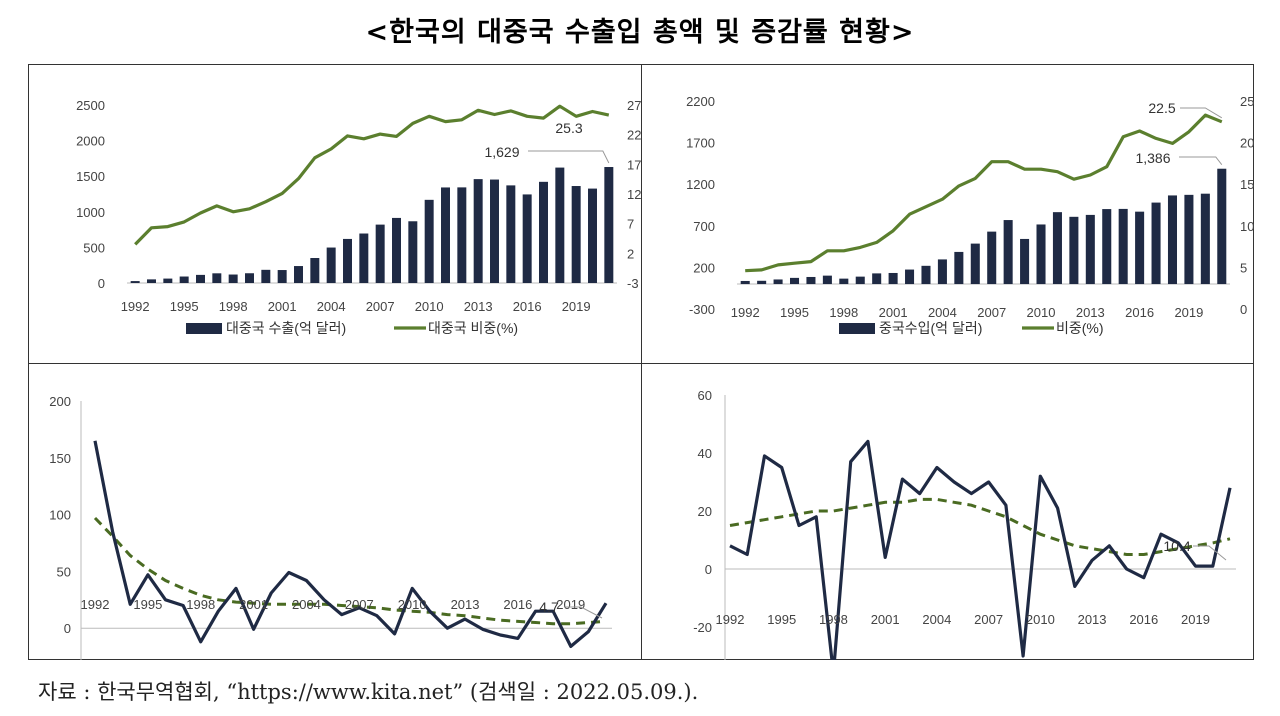 The height and width of the screenshot is (716, 1280). What do you see at coordinates (1080, 328) in the screenshot?
I see `legend-line-label: 비중(%)` at bounding box center [1080, 328].